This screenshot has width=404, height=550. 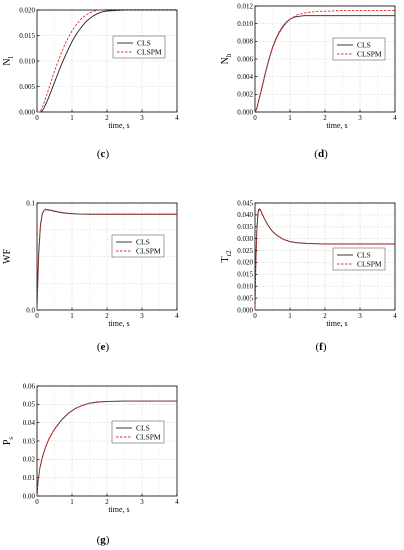 What do you see at coordinates (29, 405) in the screenshot?
I see `y-tick-label: 0.05` at bounding box center [29, 405].